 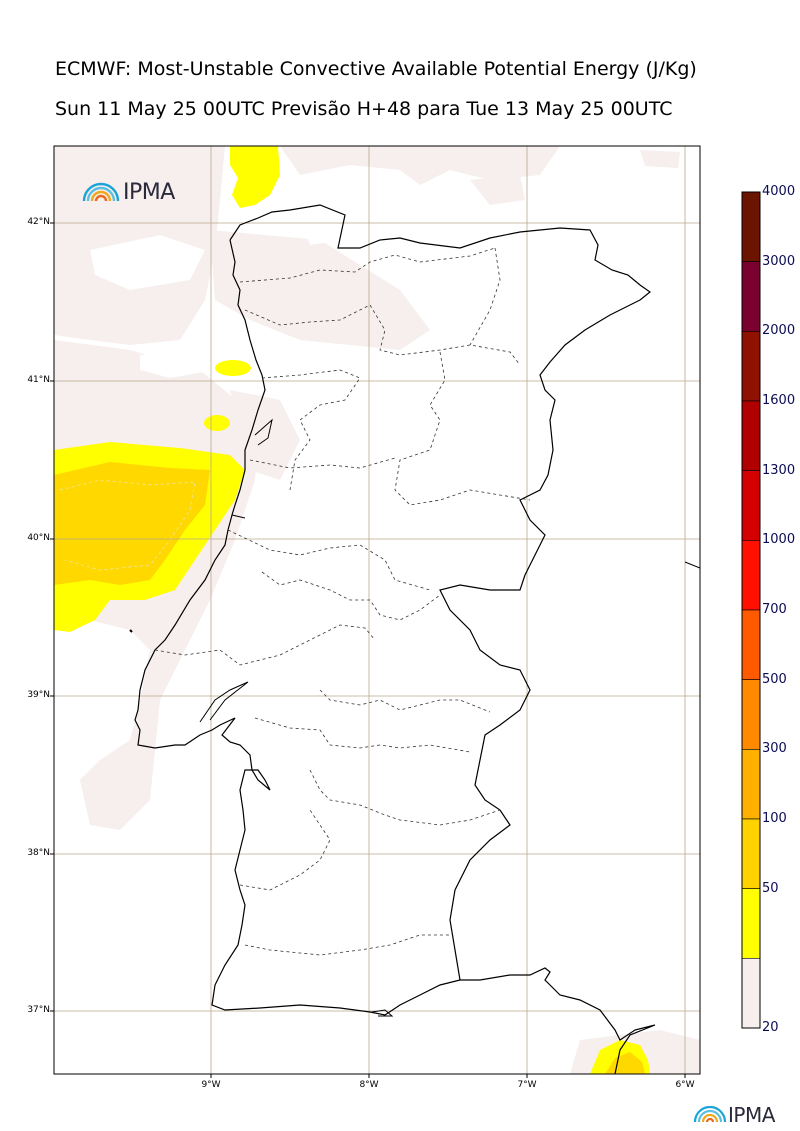 What do you see at coordinates (369, 1085) in the screenshot?
I see `lon-label: 8°W` at bounding box center [369, 1085].